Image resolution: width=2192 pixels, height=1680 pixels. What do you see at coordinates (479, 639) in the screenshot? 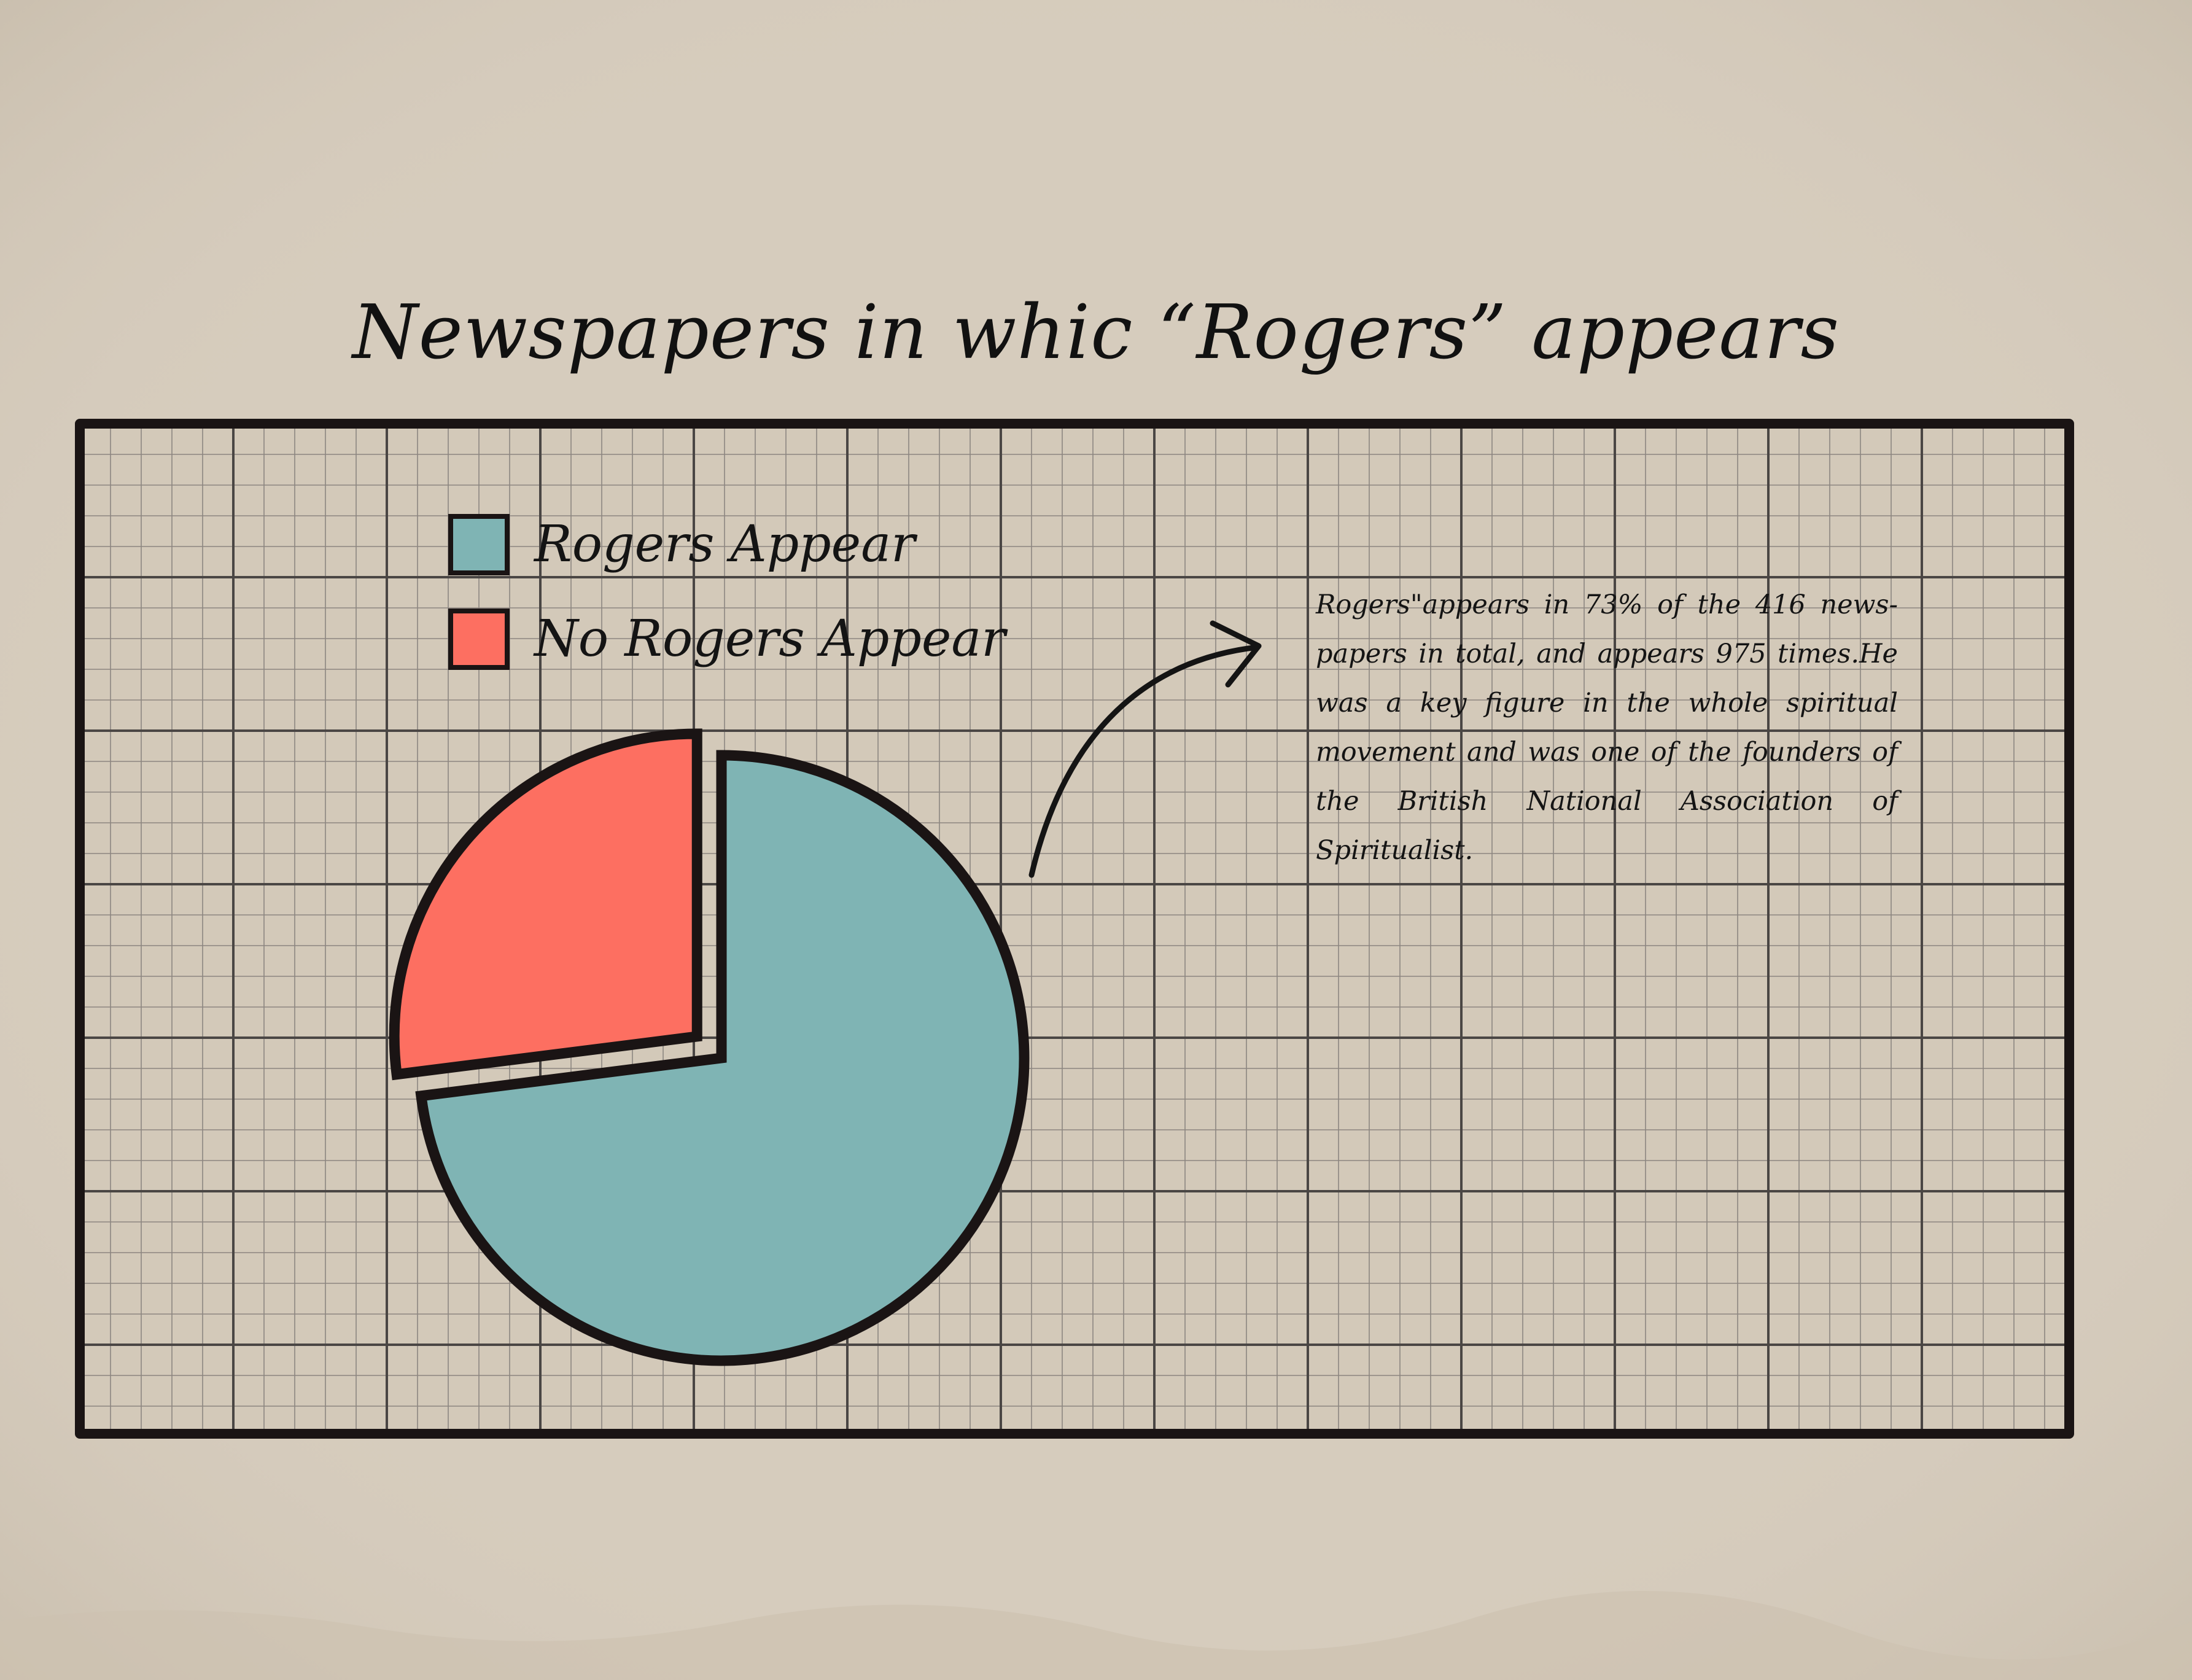
I see `legend-swatch-no-rogers-appear` at bounding box center [479, 639].